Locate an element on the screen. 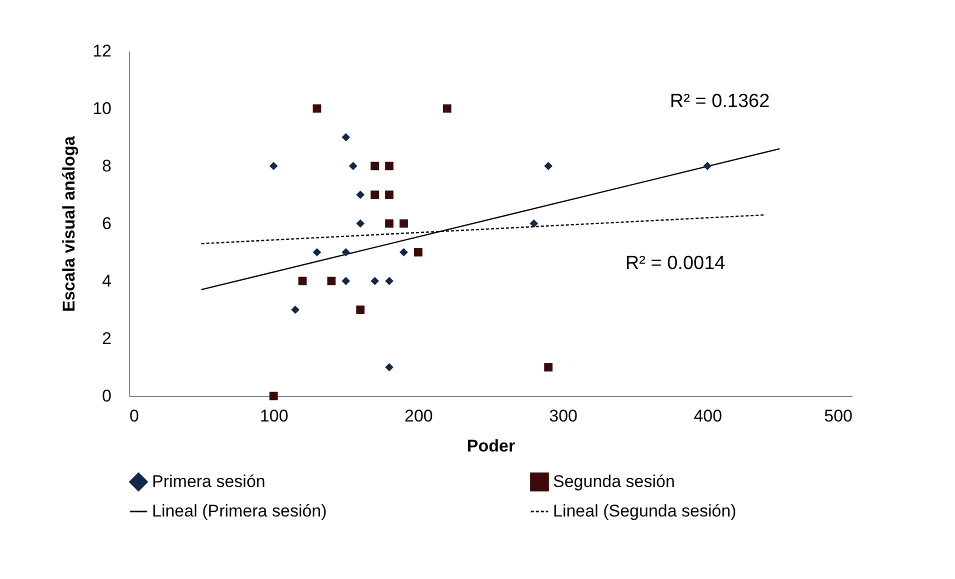  x-tick-label: 0 is located at coordinates (134, 416).